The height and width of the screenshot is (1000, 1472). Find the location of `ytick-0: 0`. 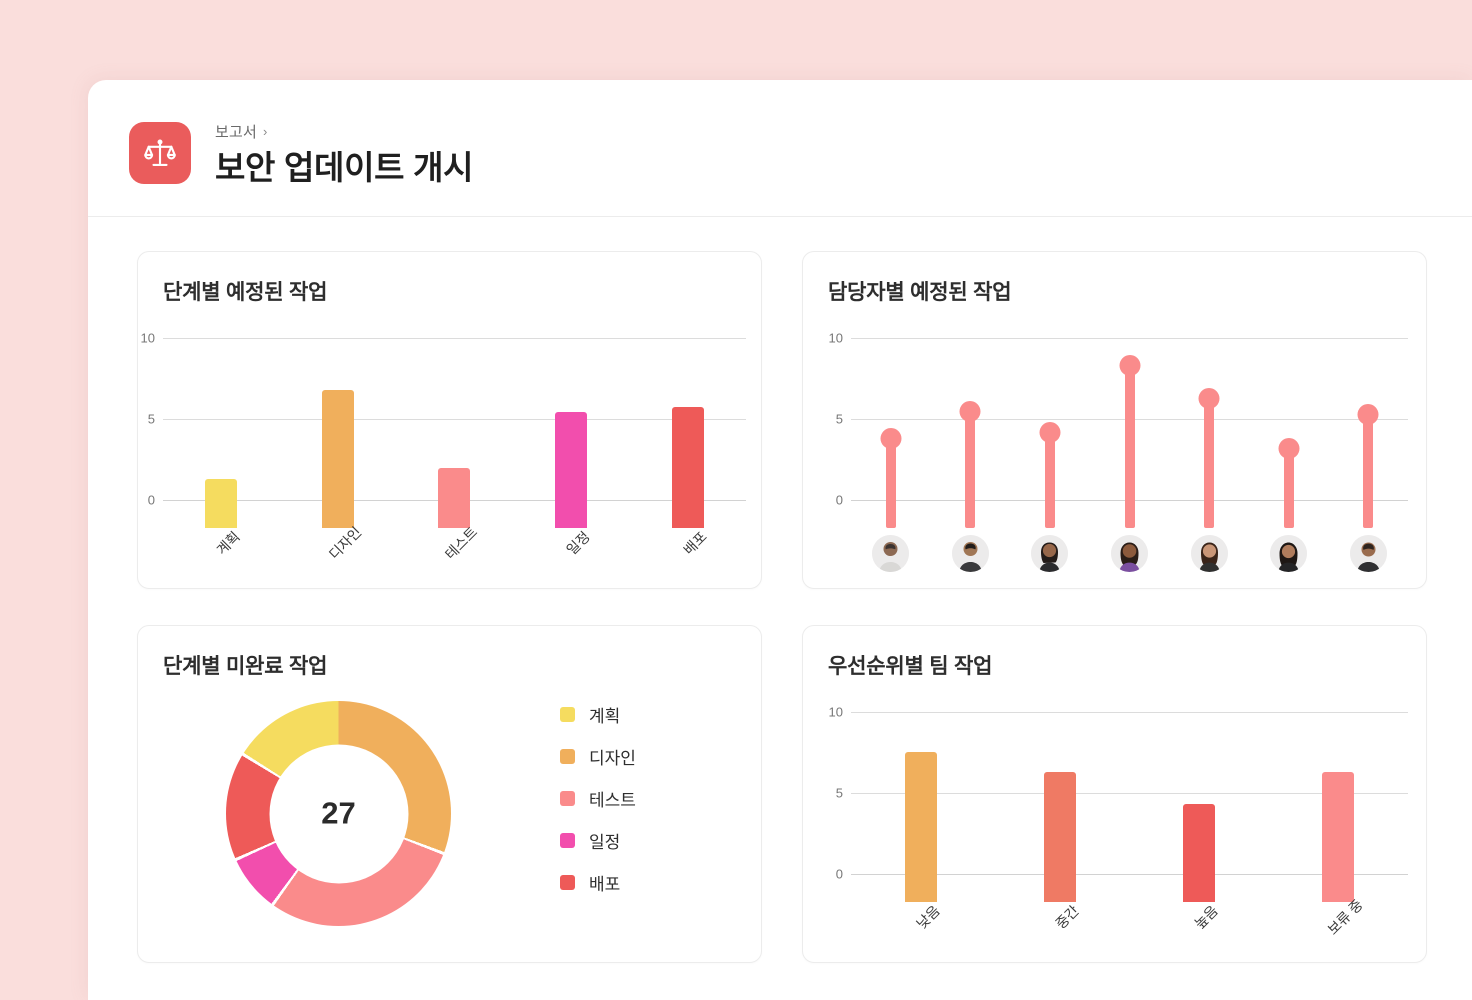

ytick-0: 0 is located at coordinates (151, 500).